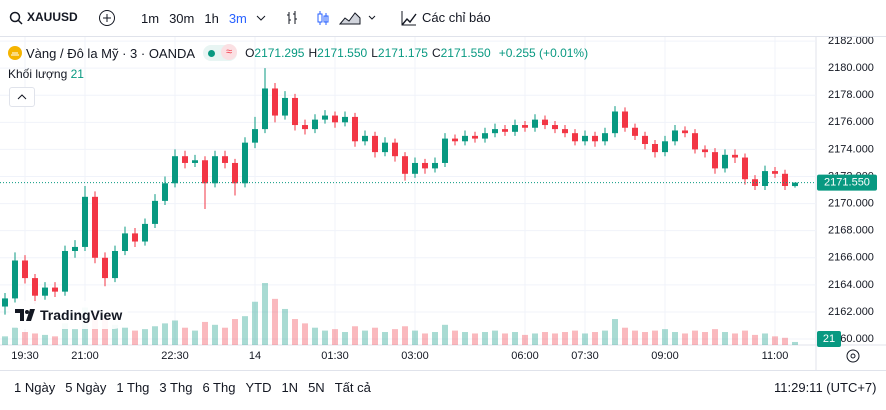 Image resolution: width=886 pixels, height=410 pixels. I want to click on ohlc-key: O, so click(250, 53).